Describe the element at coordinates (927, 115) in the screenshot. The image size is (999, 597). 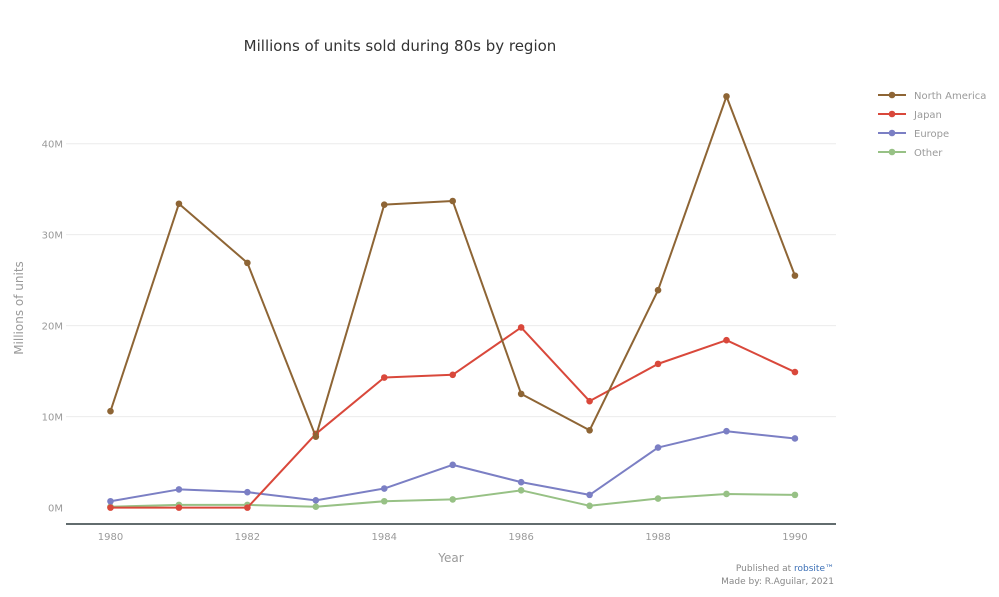
I see `legend-label: Japan` at that location.